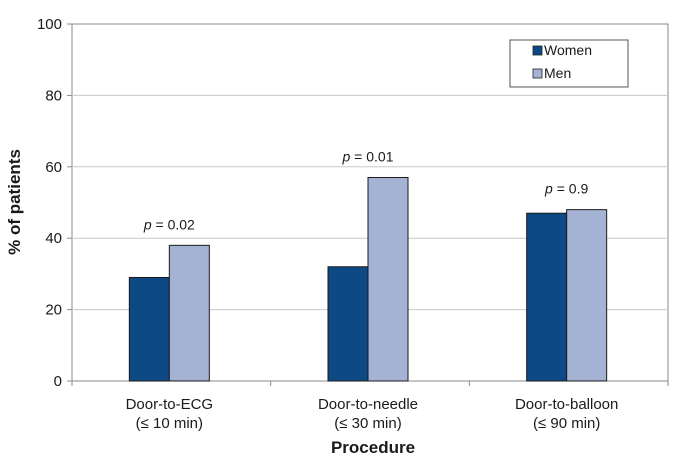 The height and width of the screenshot is (468, 679). Describe the element at coordinates (568, 50) in the screenshot. I see `legend-label-women: Women` at that location.